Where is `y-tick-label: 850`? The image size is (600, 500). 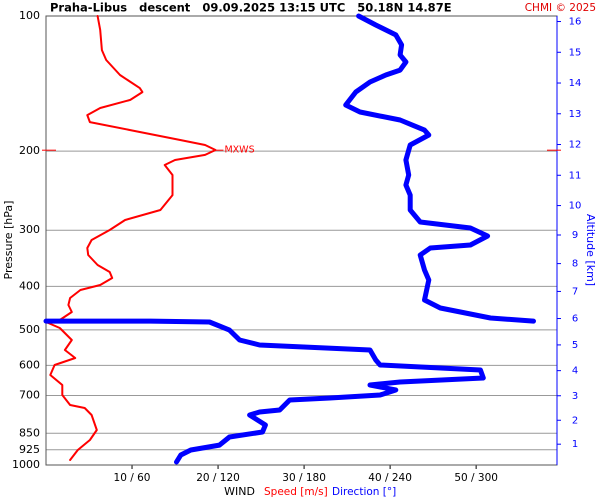
y-tick-label: 850 is located at coordinates (29, 432).